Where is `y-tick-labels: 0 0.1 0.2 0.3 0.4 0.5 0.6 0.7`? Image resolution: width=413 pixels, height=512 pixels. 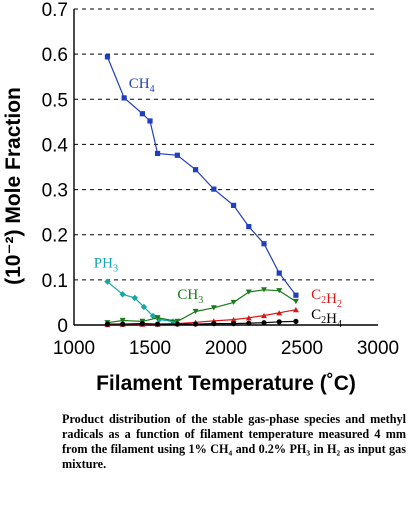
y-tick-labels: 0 0.1 0.2 0.3 0.4 0.5 0.6 0.7 is located at coordinates (55, 168).